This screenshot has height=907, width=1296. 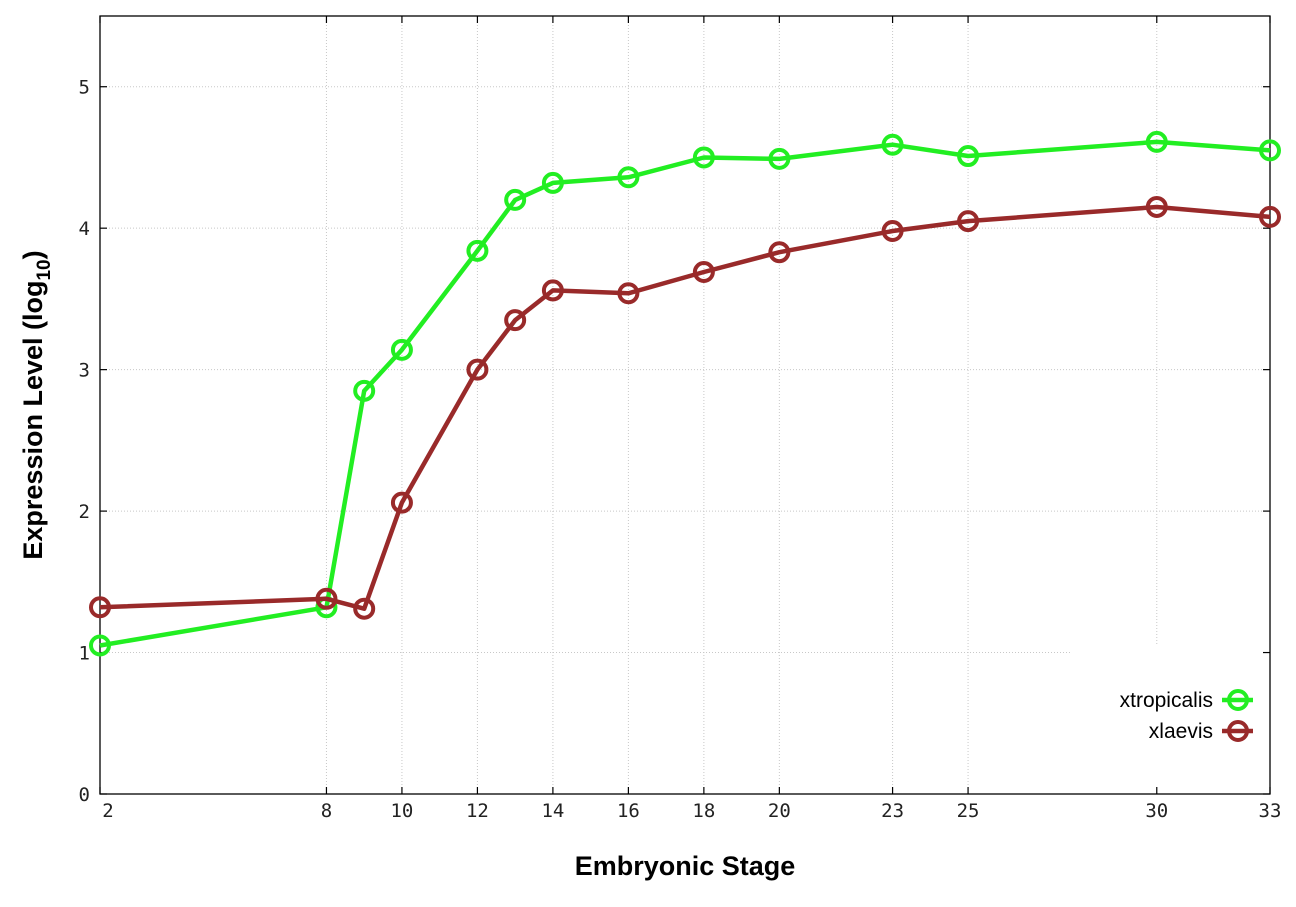 What do you see at coordinates (107, 811) in the screenshot?
I see `x-tick-label: 2` at bounding box center [107, 811].